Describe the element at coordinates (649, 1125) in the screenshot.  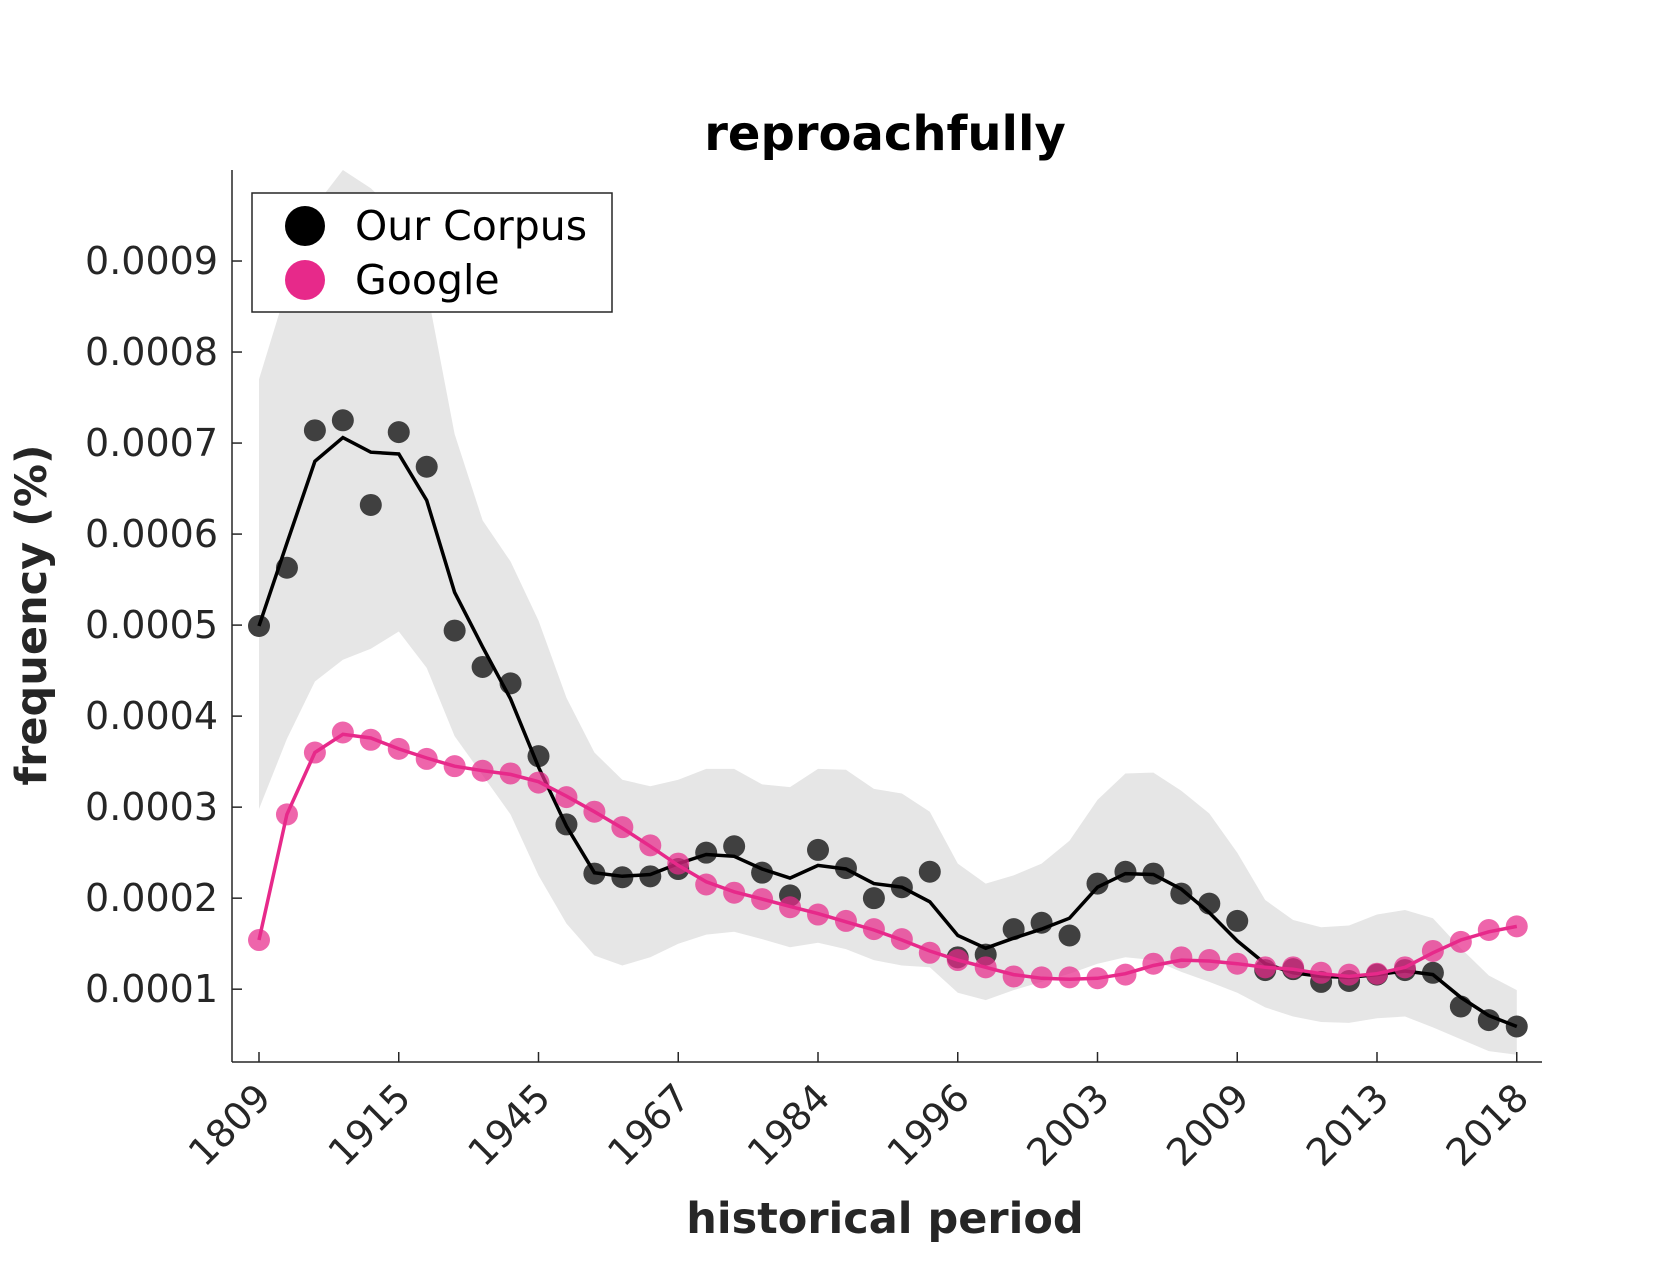
I see `x-tick-label: 1967` at that location.